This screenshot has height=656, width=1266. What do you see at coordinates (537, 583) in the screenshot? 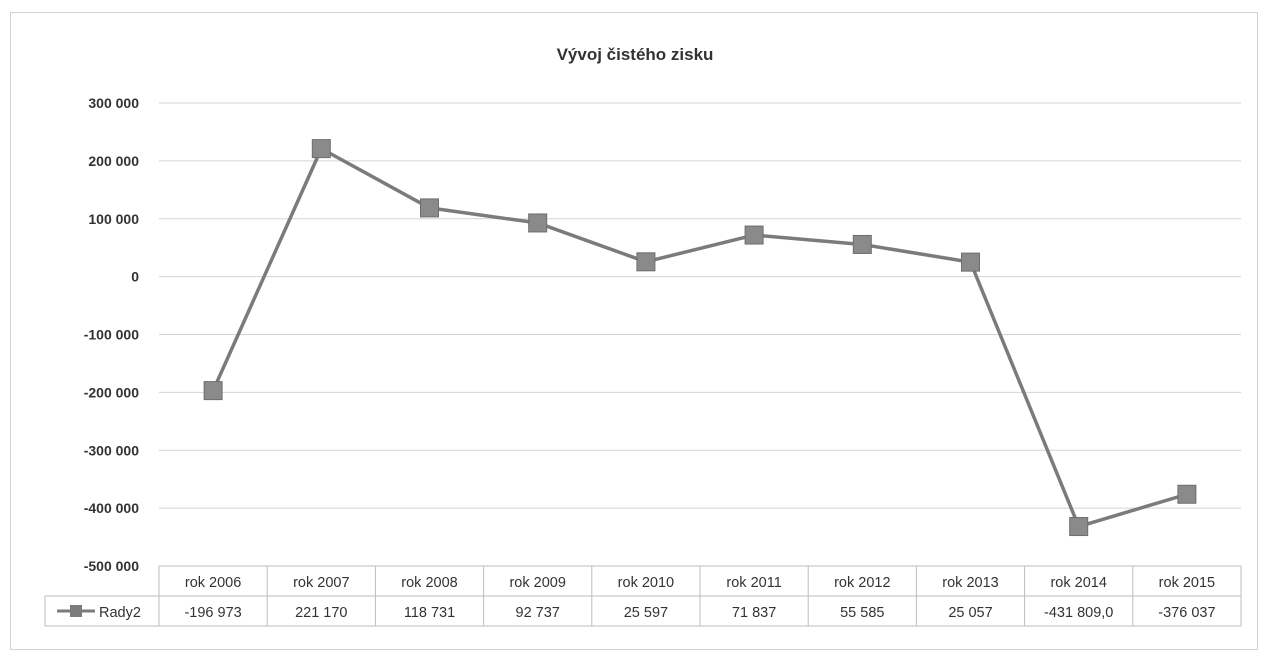
I see `x-category-label: rok 2009` at bounding box center [537, 583].